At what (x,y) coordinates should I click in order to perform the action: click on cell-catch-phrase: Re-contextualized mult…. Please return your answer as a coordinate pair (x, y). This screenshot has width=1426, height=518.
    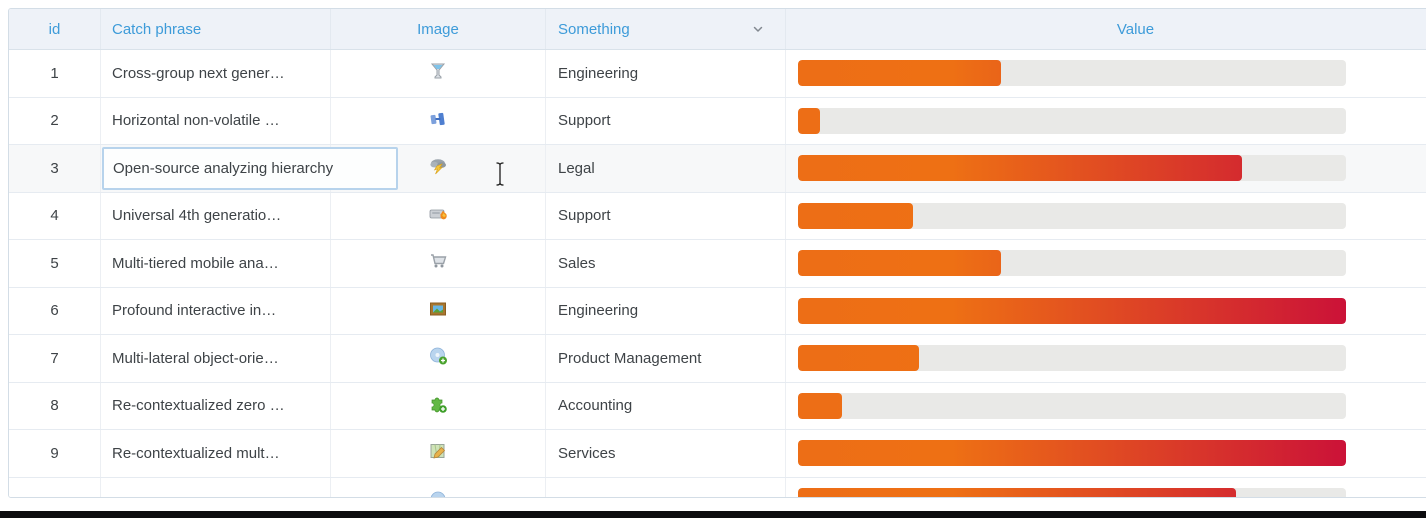
    Looking at the image, I should click on (216, 453).